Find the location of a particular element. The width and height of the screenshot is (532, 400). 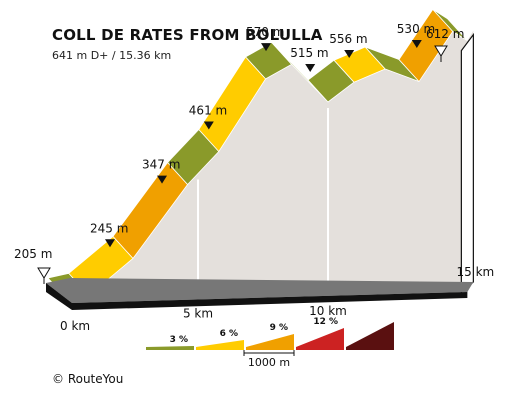

legend-label-1: 6 % is located at coordinates (229, 334).